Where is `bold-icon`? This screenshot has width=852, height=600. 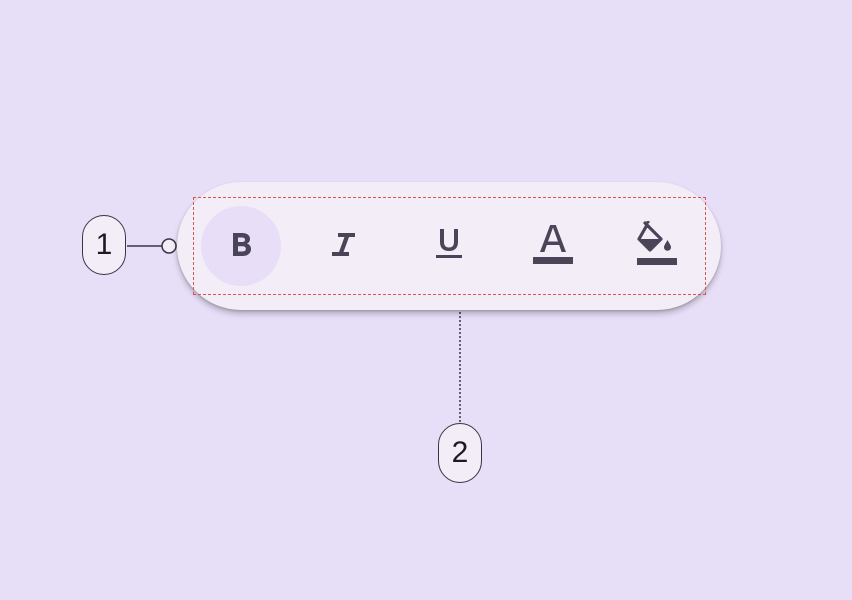 bold-icon is located at coordinates (241, 246).